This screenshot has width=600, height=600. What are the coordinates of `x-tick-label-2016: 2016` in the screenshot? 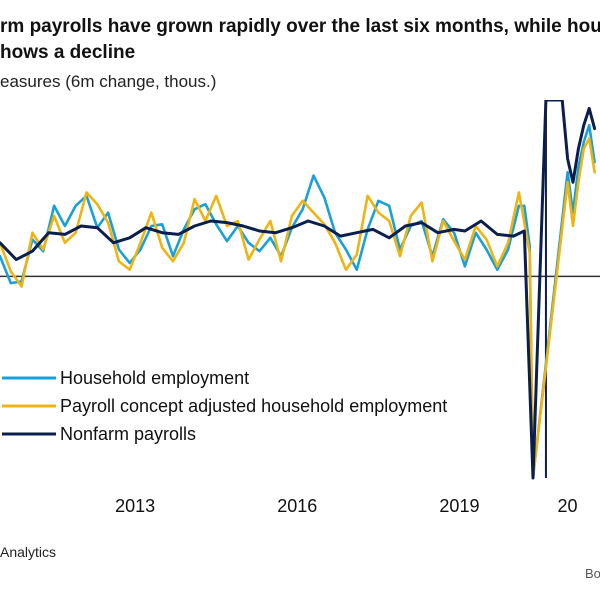 It's located at (297, 506).